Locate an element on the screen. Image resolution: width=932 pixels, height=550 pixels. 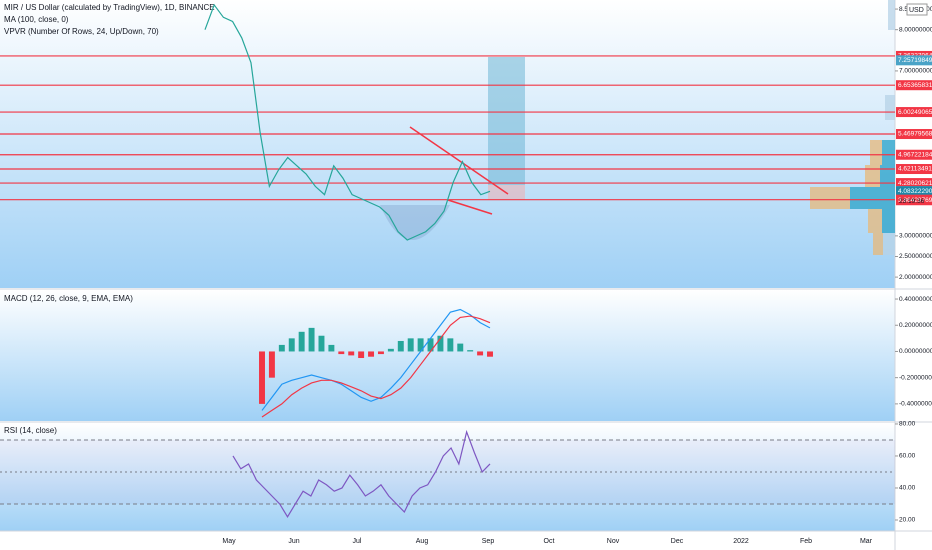
x-tick-label: Jul is located at coordinates (357, 541).